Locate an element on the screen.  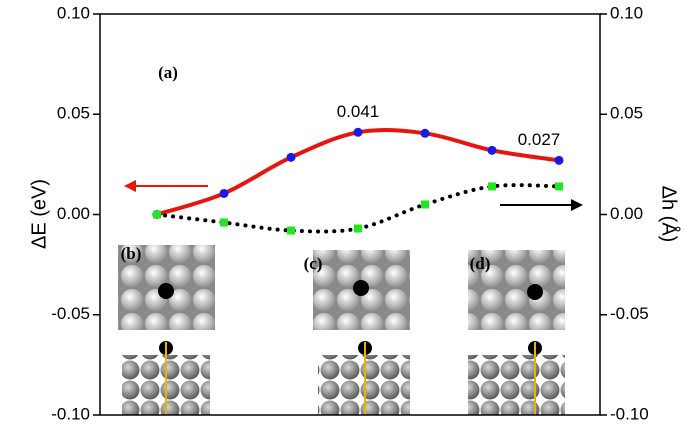
value-label: 0.027 is located at coordinates (539, 139).